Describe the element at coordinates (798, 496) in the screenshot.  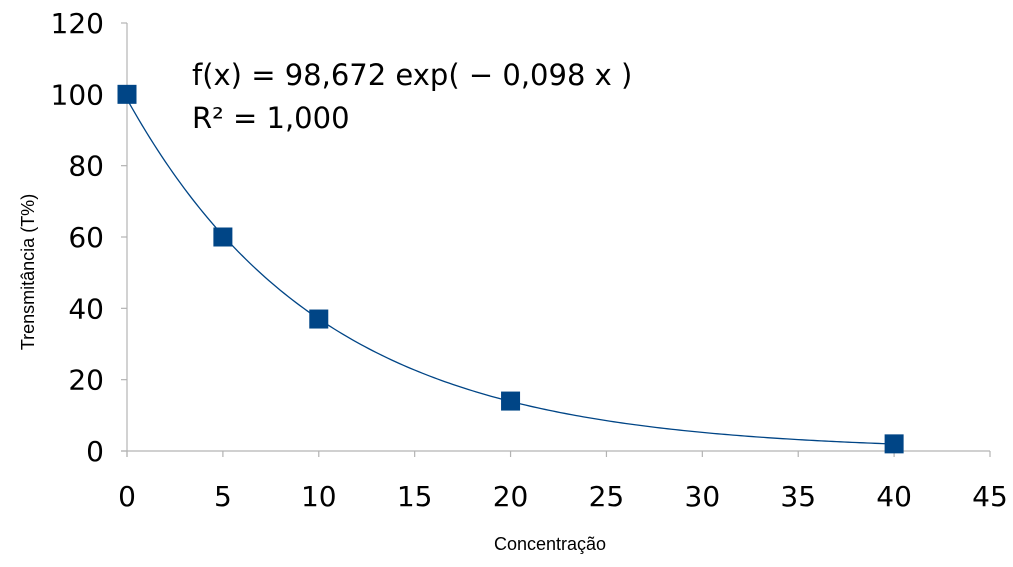
I see `x-tick-label: 35` at that location.